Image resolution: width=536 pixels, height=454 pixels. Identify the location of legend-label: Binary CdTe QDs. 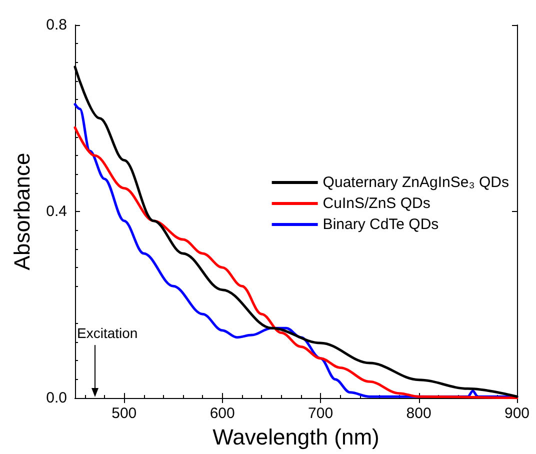
(380, 224).